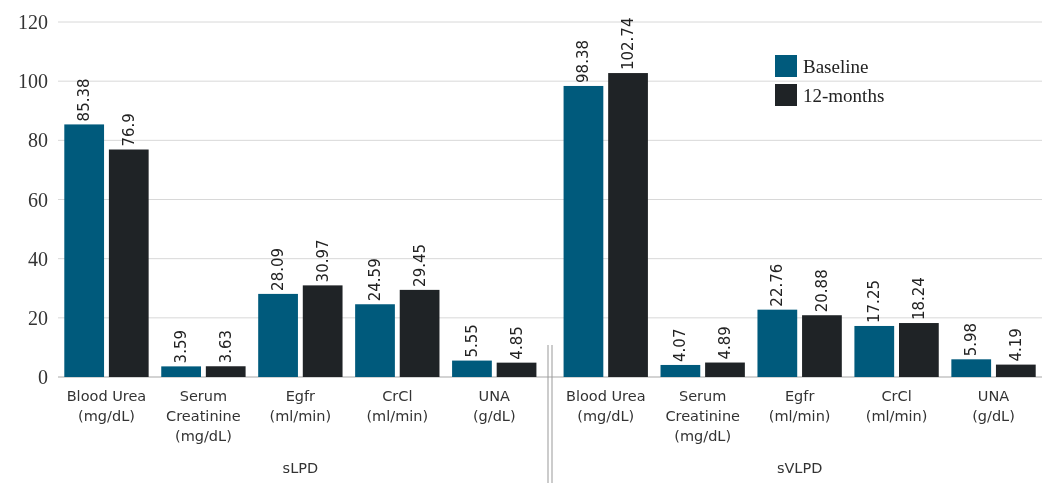 The height and width of the screenshot is (483, 1049). Describe the element at coordinates (680, 345) in the screenshot. I see `data-label: 4.07` at that location.